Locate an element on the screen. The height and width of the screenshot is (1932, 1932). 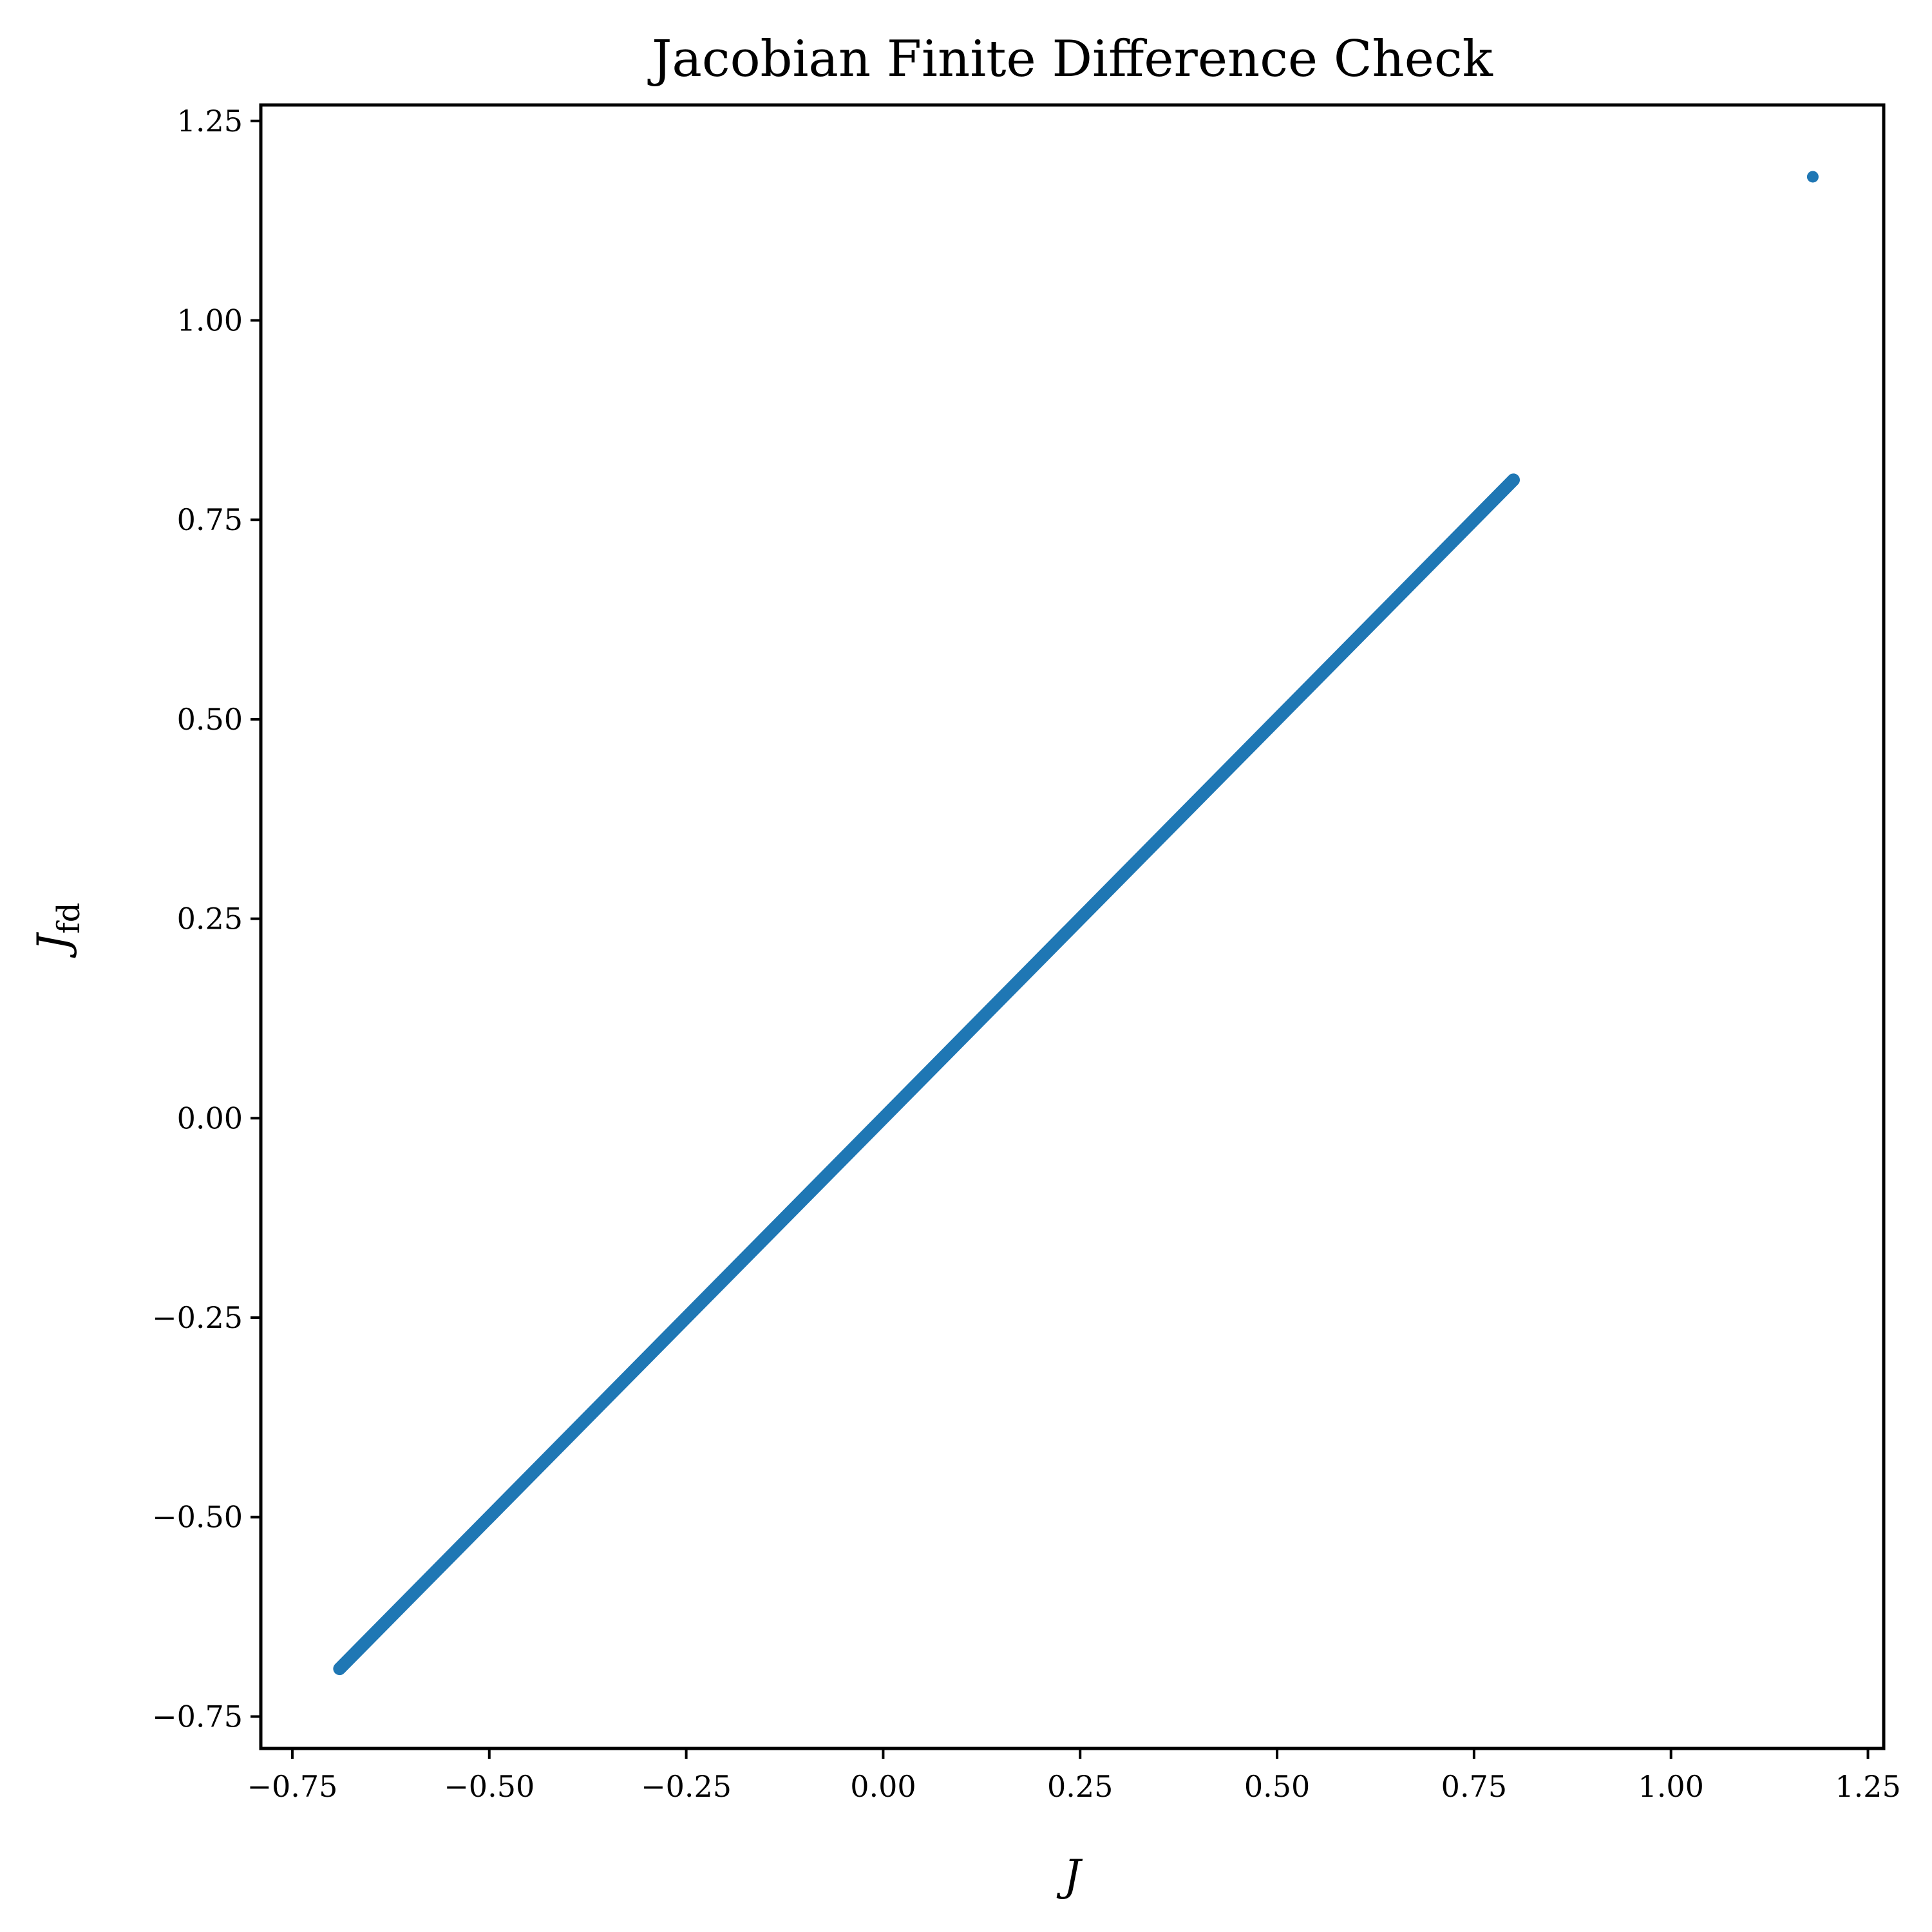
y-tick-label: −0.25 is located at coordinates (198, 1318).